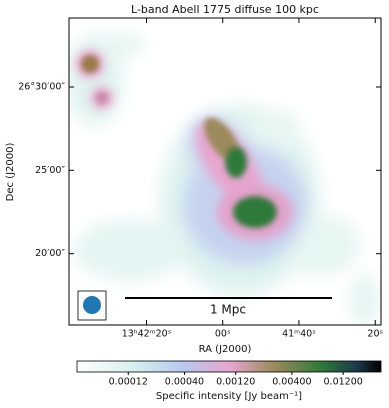  Describe the element at coordinates (225, 9) in the screenshot. I see `chart-title: L-band Abell 1775 diffuse 100 kpc` at that location.